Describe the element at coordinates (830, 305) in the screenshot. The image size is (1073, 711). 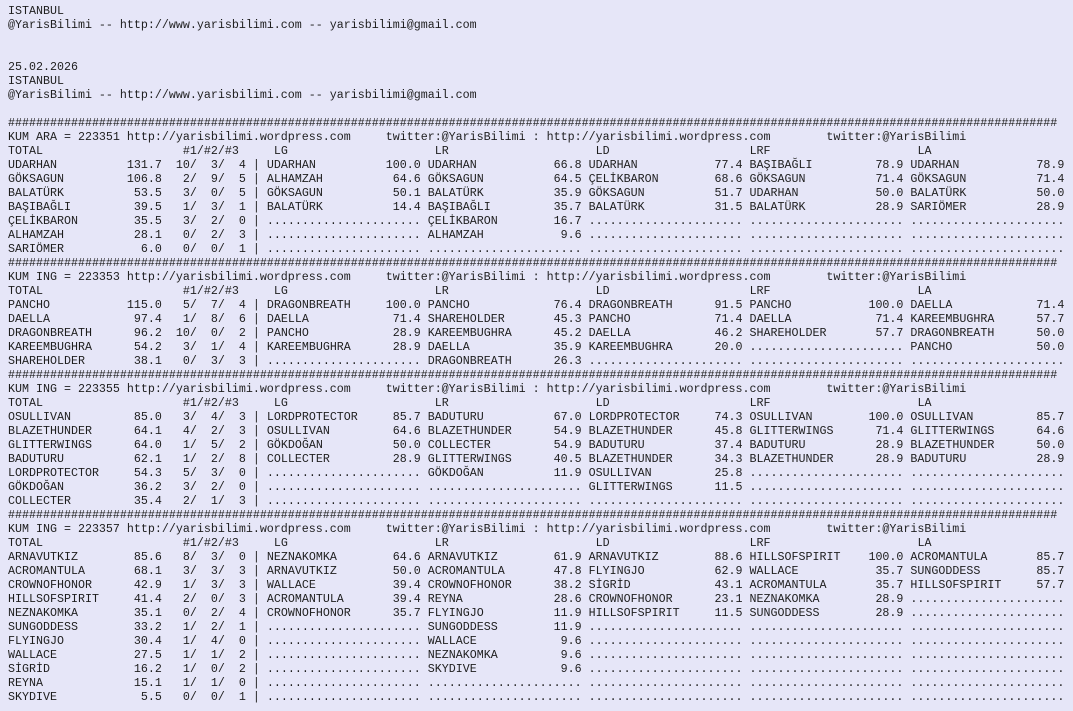
I see `lrf-entry: PANCHO 100.0` at that location.